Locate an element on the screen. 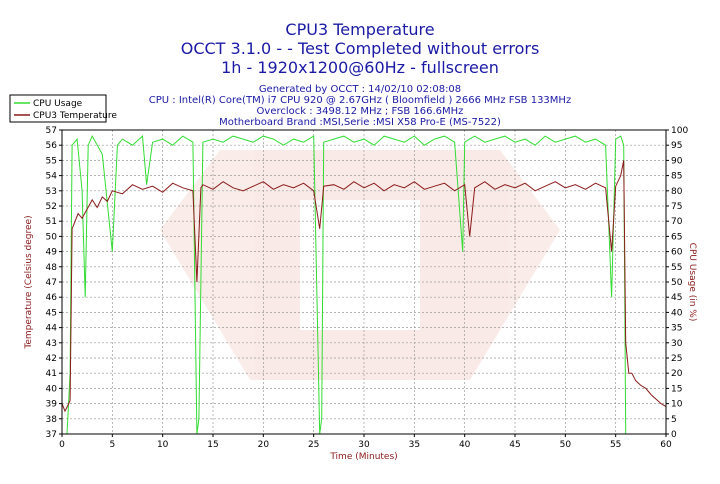 The width and height of the screenshot is (720, 484). x-tick-label: 45 is located at coordinates (514, 445).